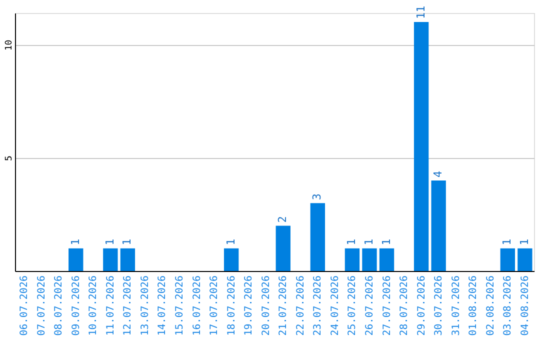  What do you see at coordinates (284, 306) in the screenshot?
I see `x-tick-label: 21.07.2026` at bounding box center [284, 306].